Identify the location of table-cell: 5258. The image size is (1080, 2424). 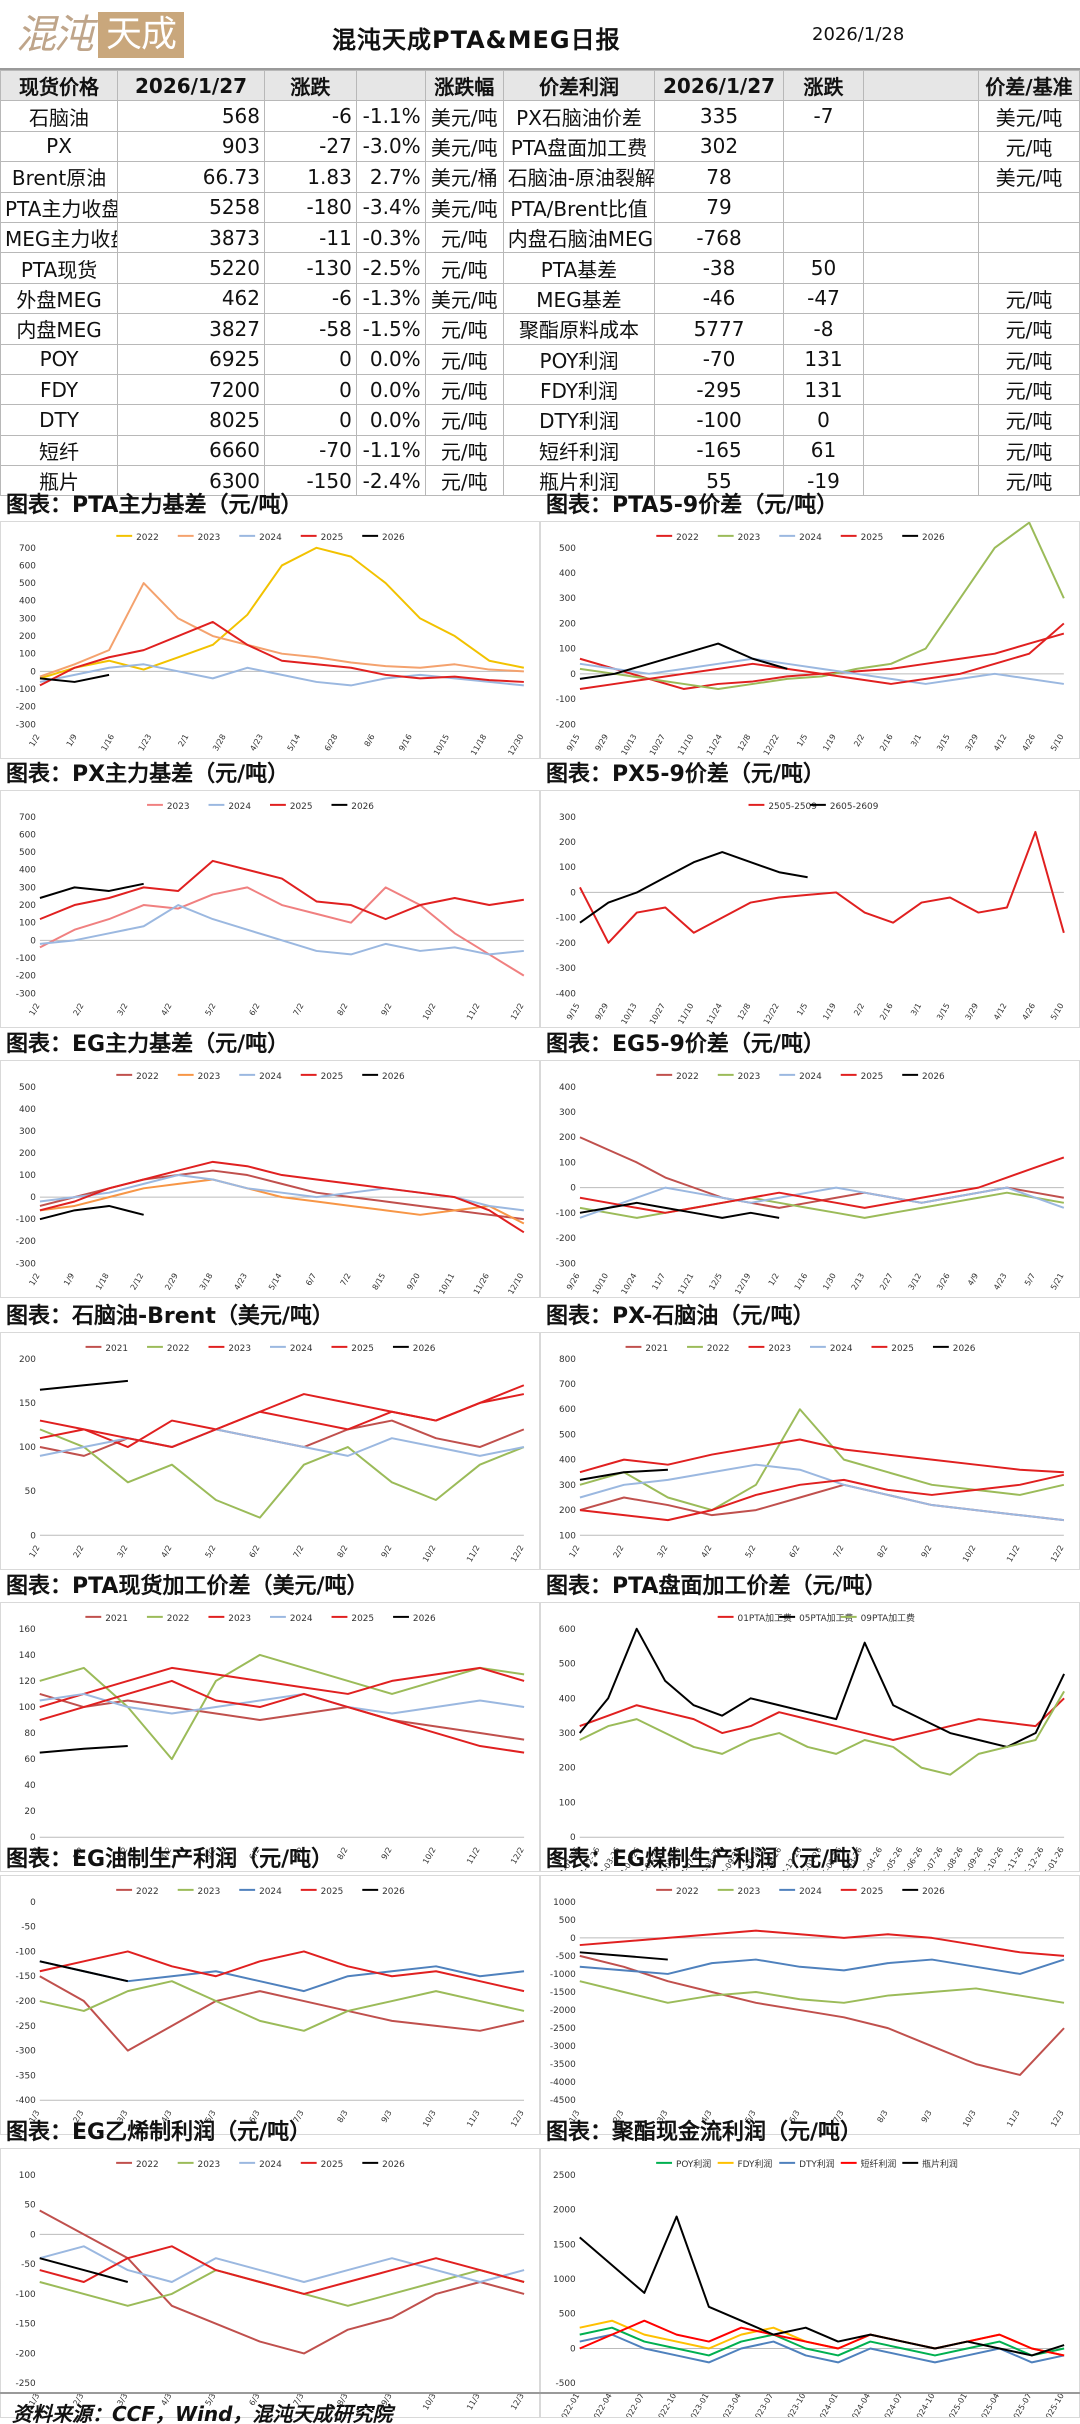
(191, 207).